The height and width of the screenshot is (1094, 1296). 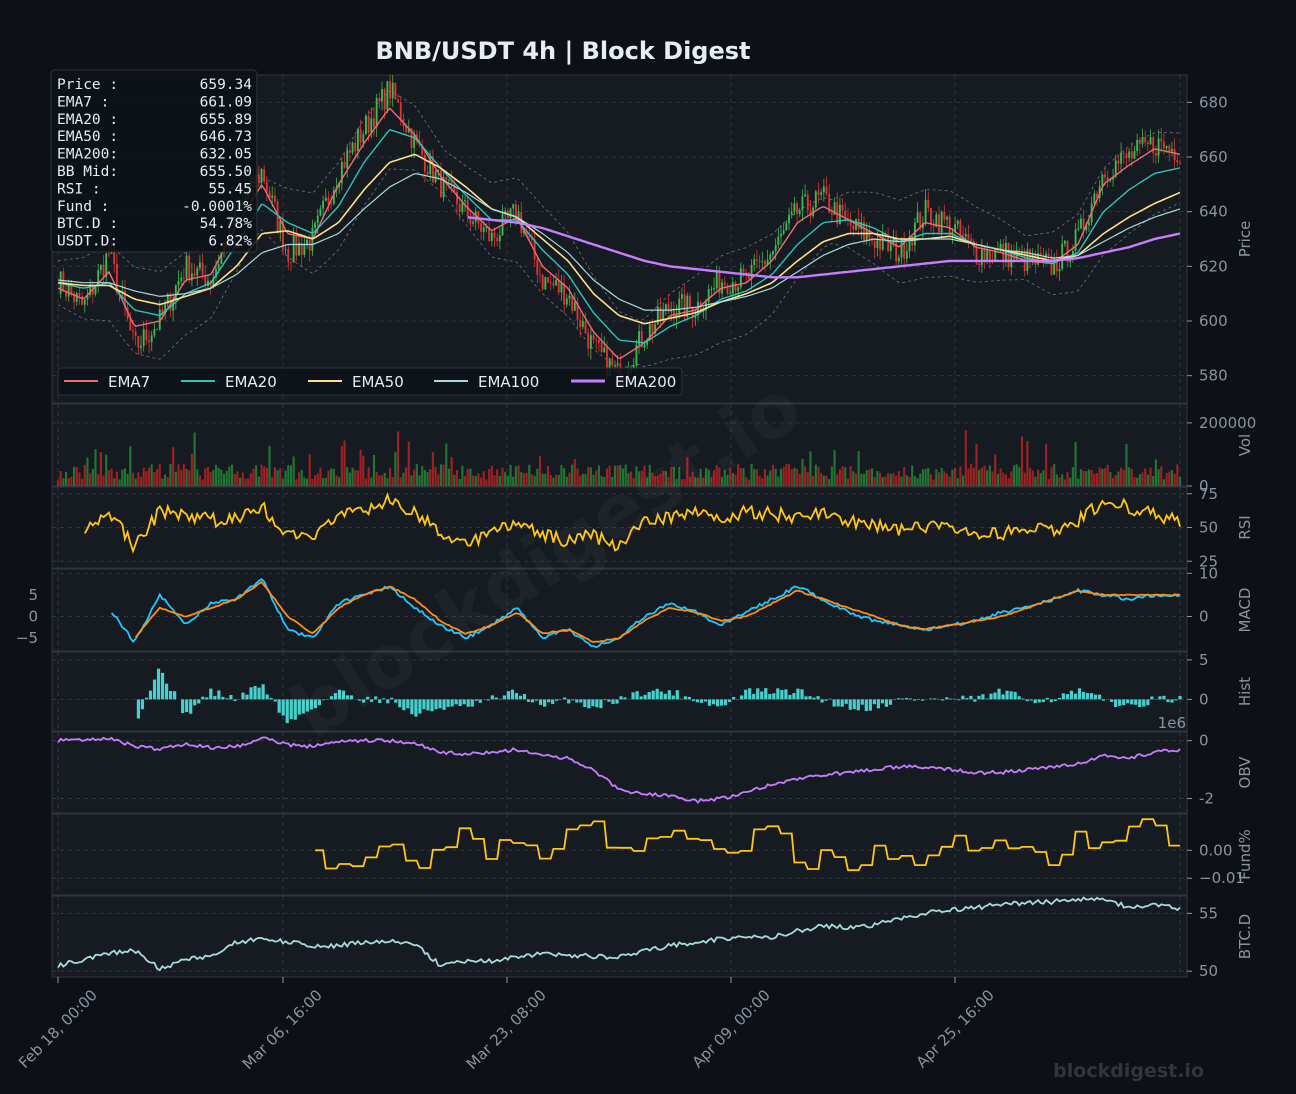 What do you see at coordinates (645, 613) in the screenshot?
I see `series-line-macd` at bounding box center [645, 613].